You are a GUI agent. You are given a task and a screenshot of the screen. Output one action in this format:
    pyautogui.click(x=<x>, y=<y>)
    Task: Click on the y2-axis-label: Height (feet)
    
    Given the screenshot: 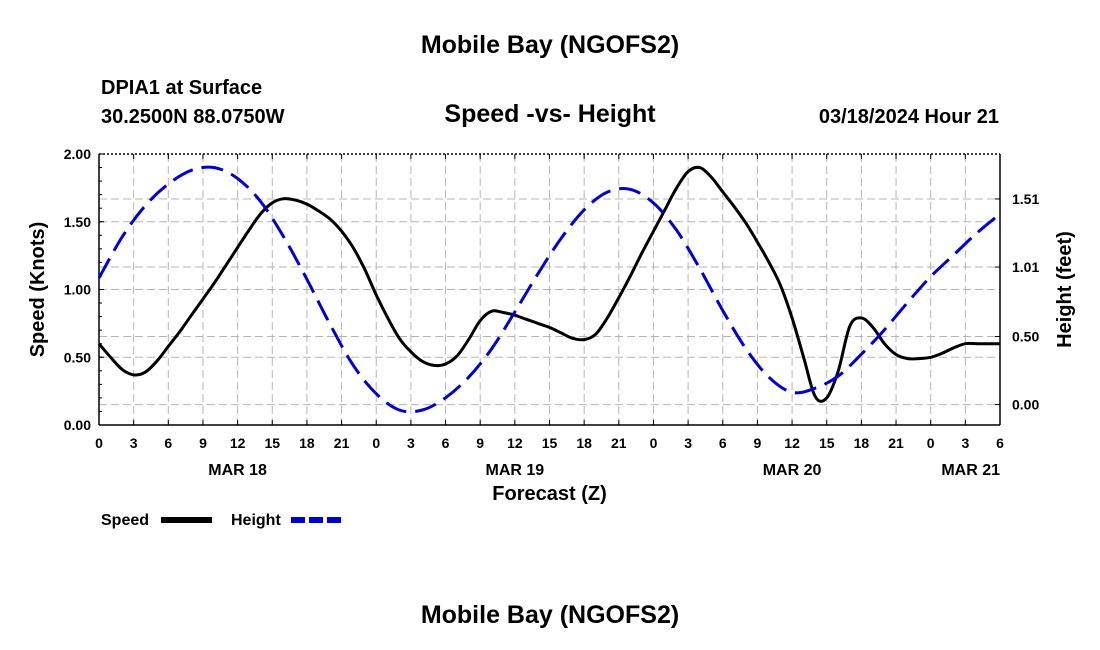 What is the action you would take?
    pyautogui.click(x=1065, y=289)
    